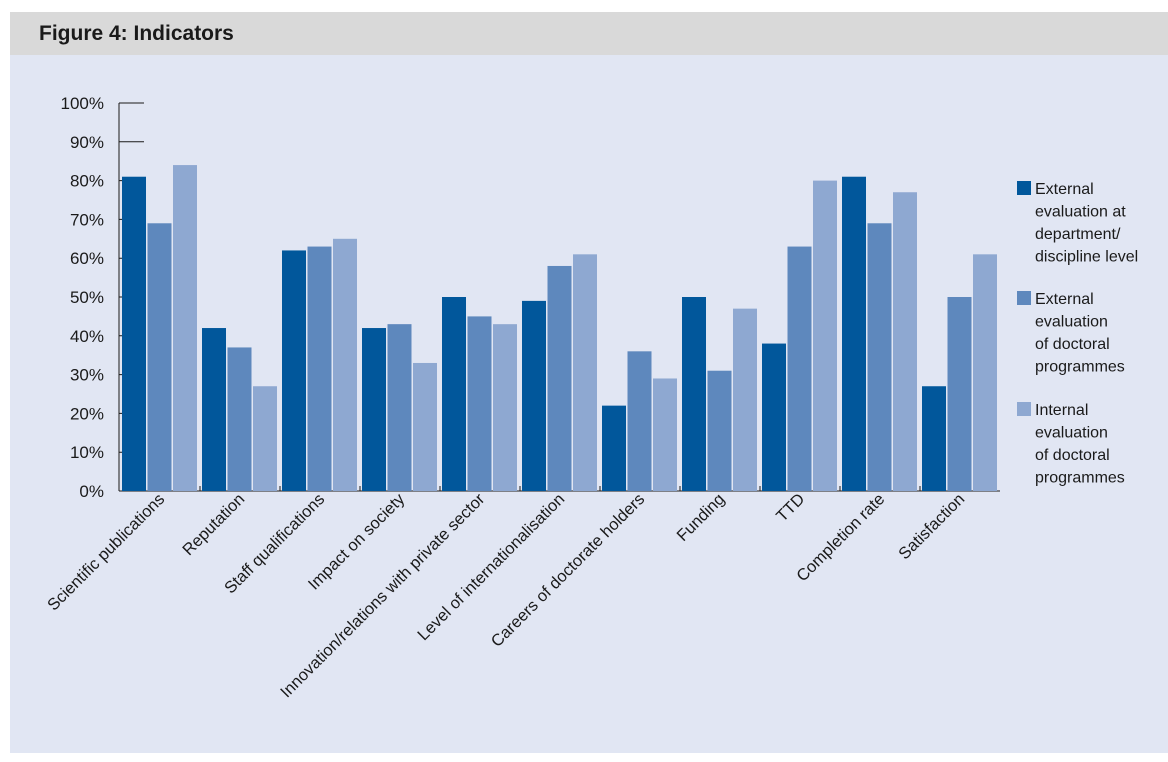  Describe the element at coordinates (87, 375) in the screenshot. I see `y-tick-label: 30%` at that location.